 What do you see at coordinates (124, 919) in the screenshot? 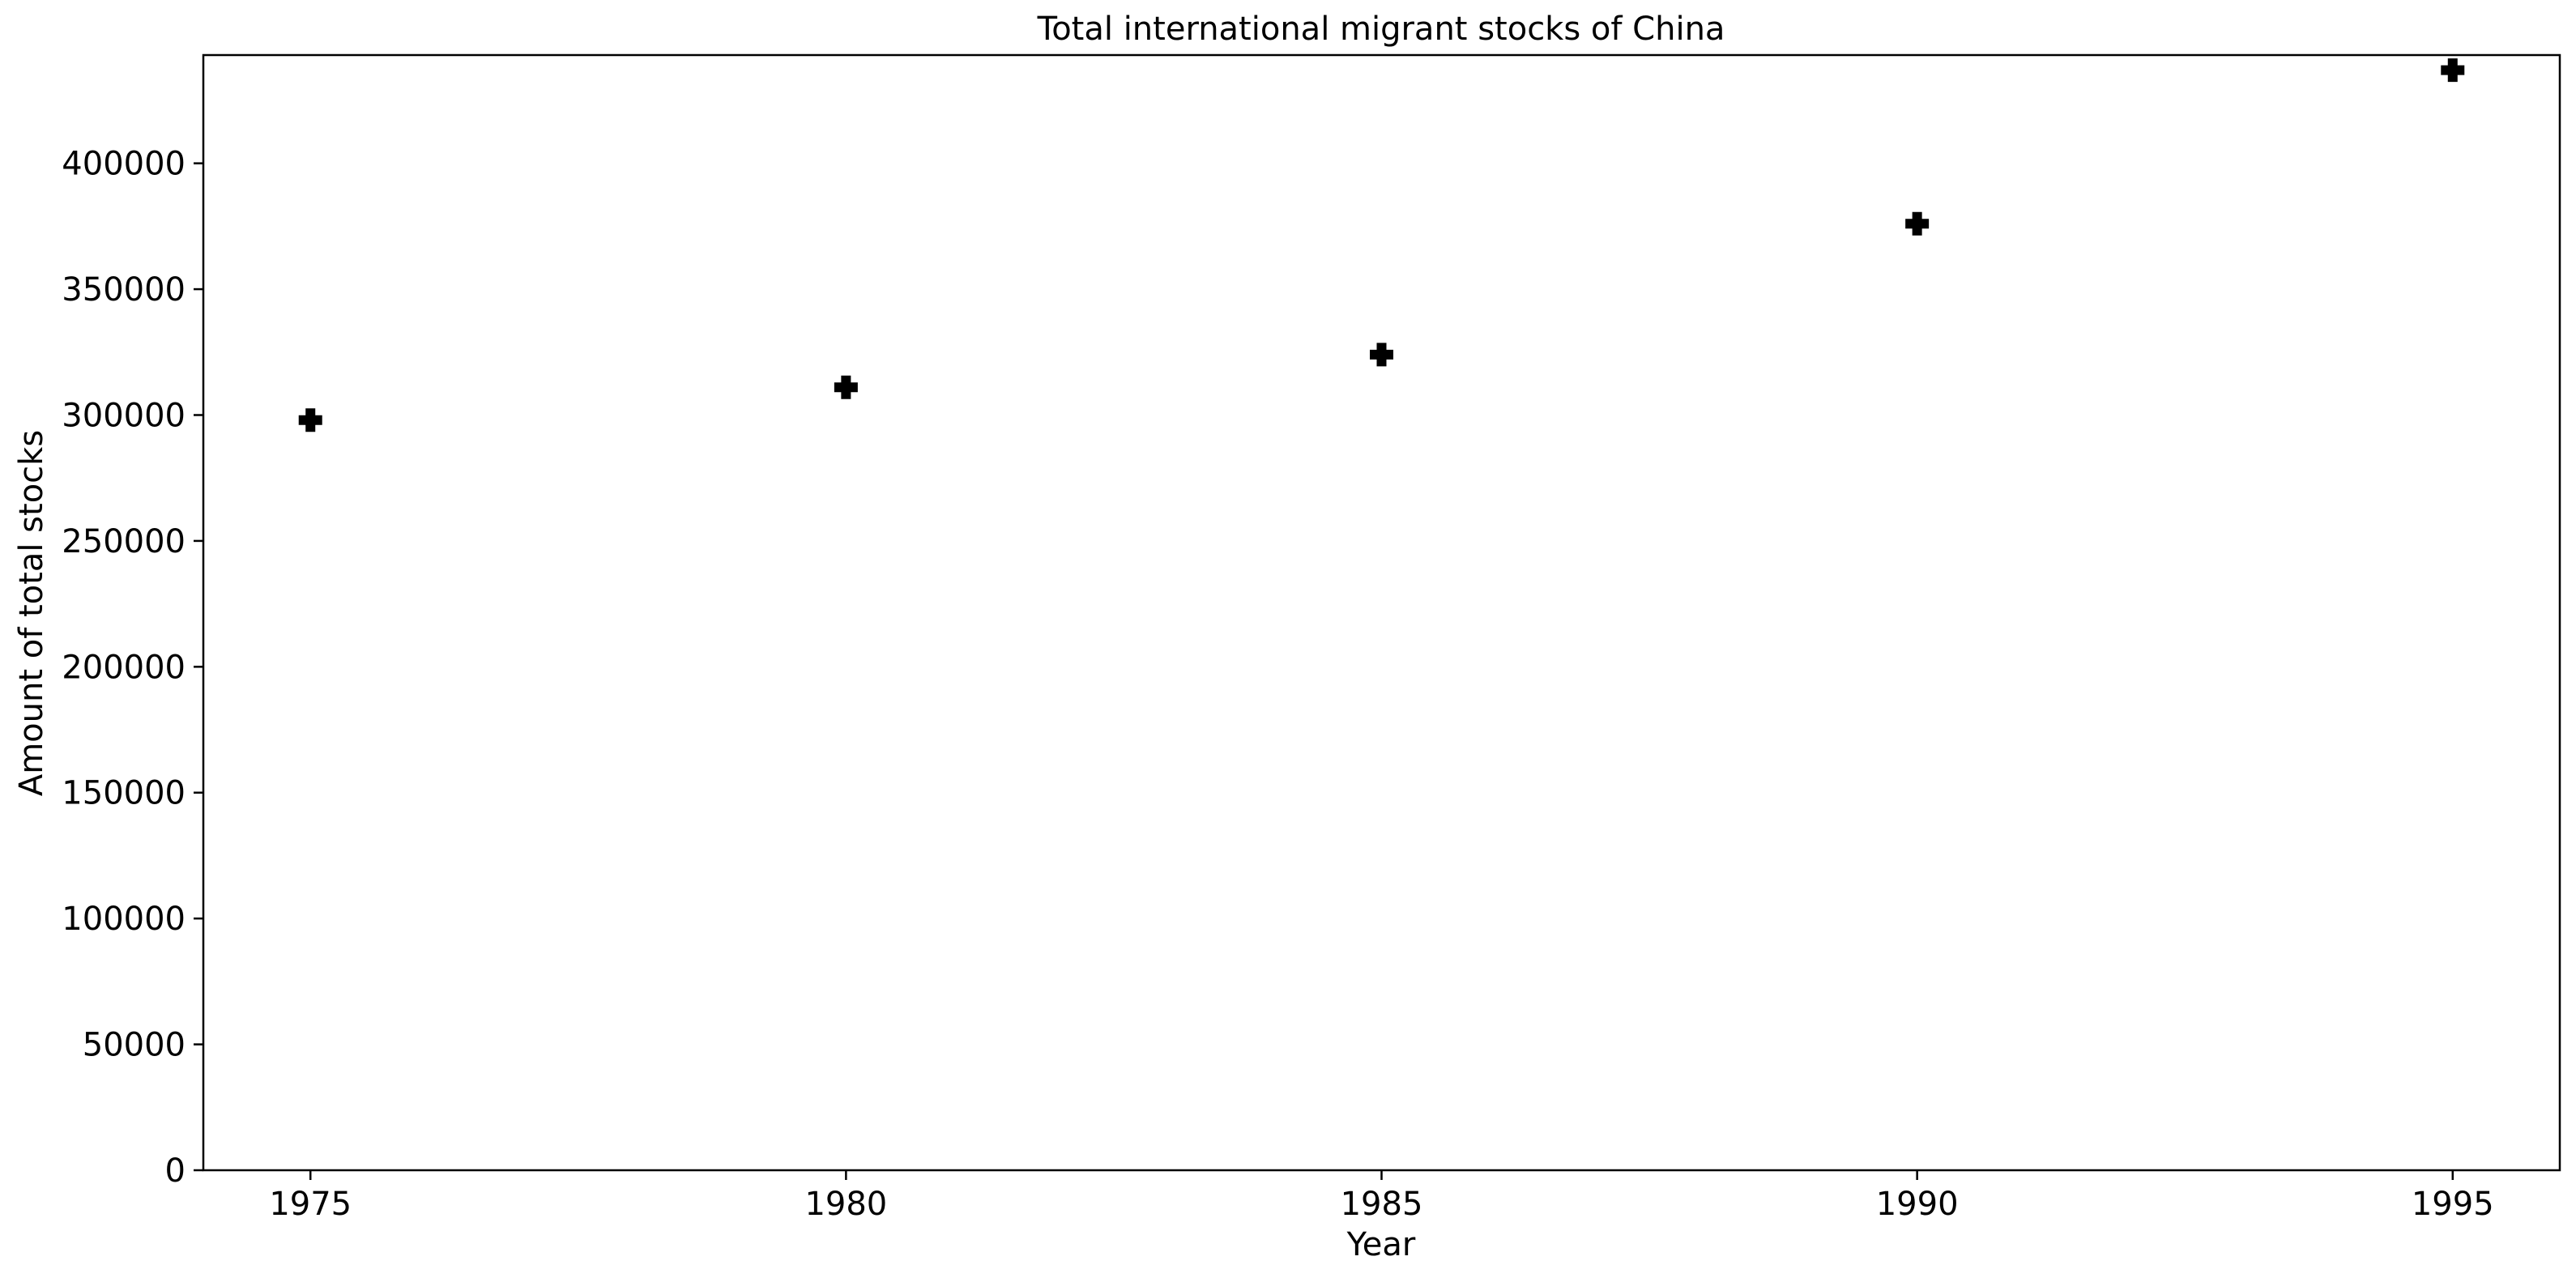
I see `y-tick-label: 100000` at bounding box center [124, 919].